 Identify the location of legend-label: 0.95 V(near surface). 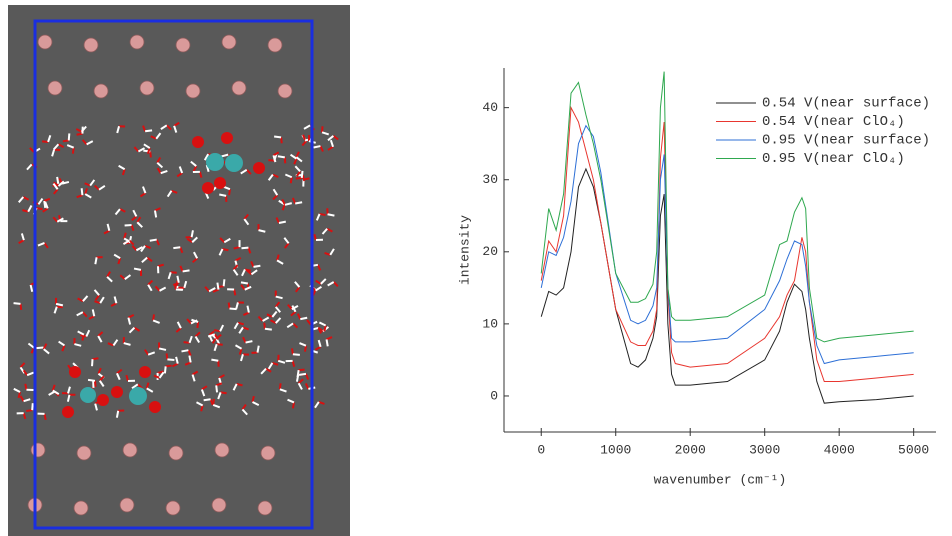
(846, 141).